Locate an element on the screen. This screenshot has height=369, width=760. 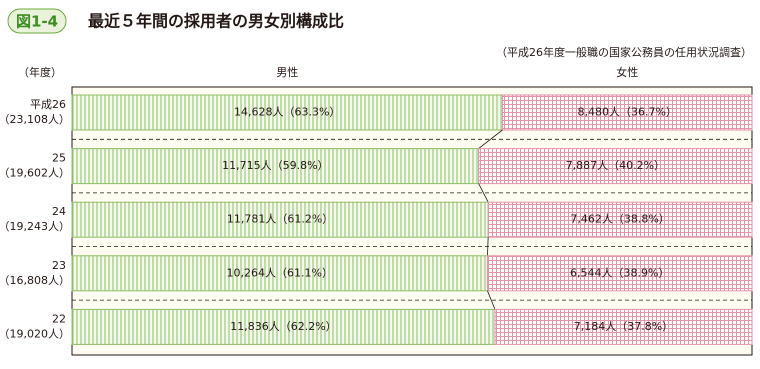
data-label: 6,544人（38.9%） is located at coordinates (619, 272).